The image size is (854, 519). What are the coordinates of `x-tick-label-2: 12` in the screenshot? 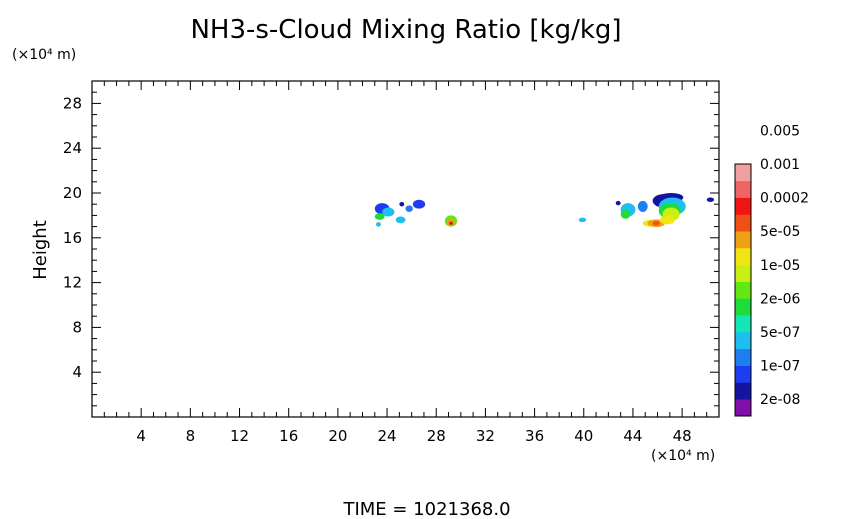 It's located at (239, 436).